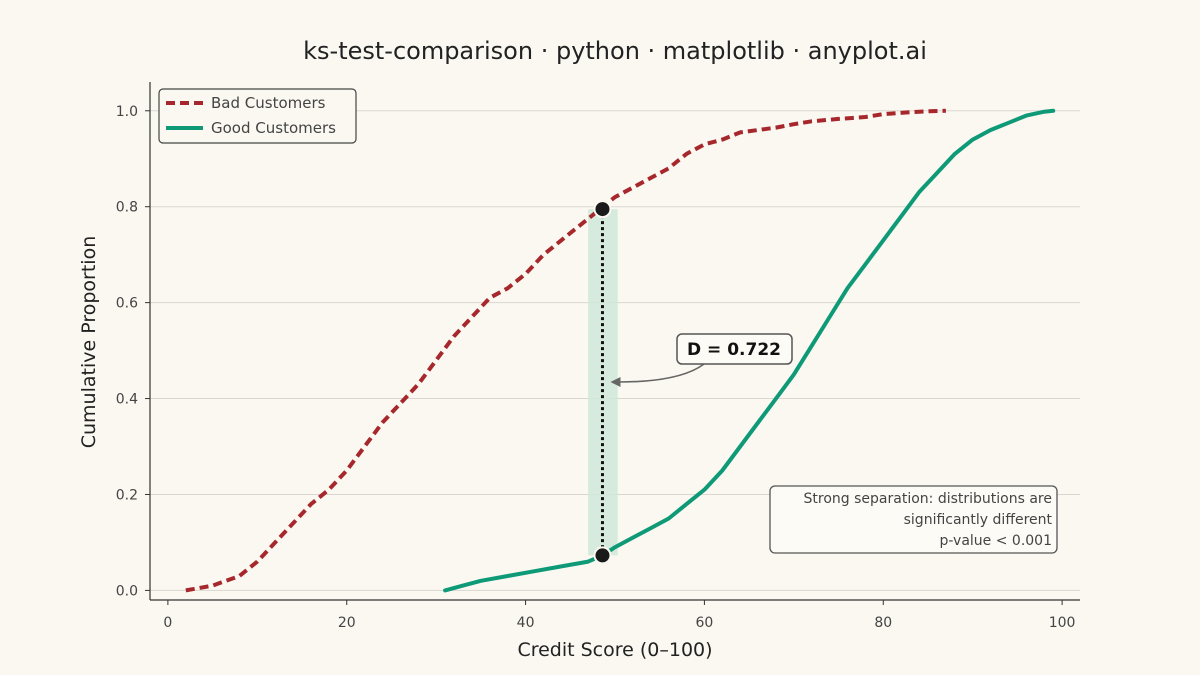 Image resolution: width=1200 pixels, height=675 pixels. I want to click on ks-marker-bottom, so click(602, 555).